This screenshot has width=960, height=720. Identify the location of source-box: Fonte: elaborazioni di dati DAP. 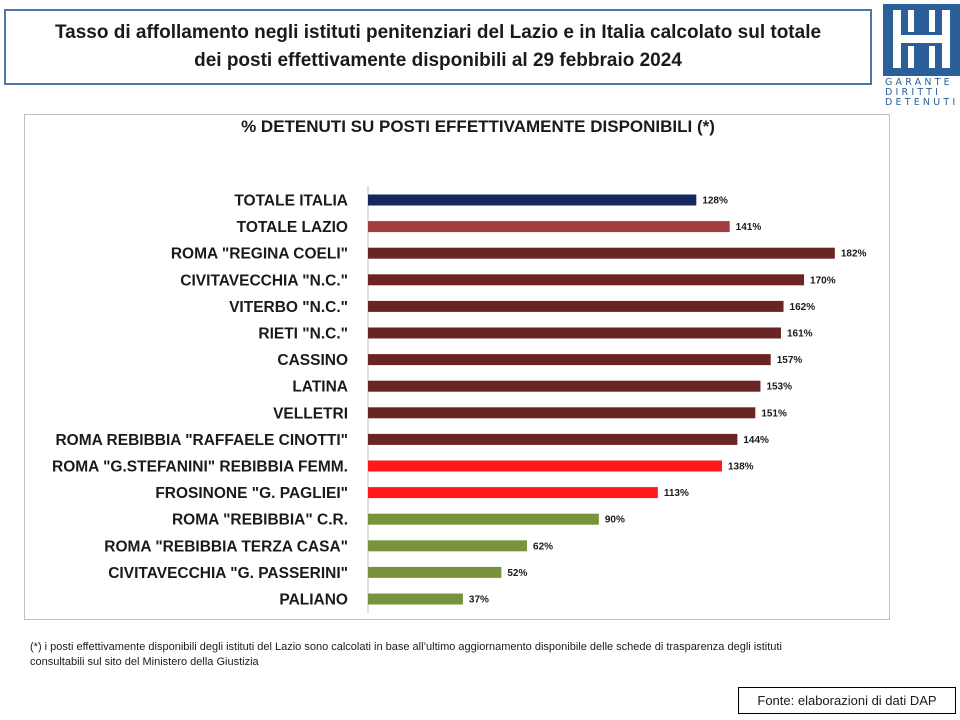
(847, 700).